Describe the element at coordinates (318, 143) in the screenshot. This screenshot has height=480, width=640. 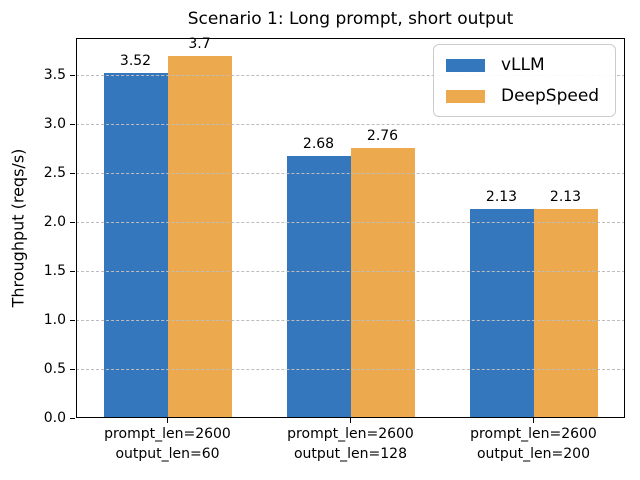
I see `bar-value-label: 2.68` at that location.